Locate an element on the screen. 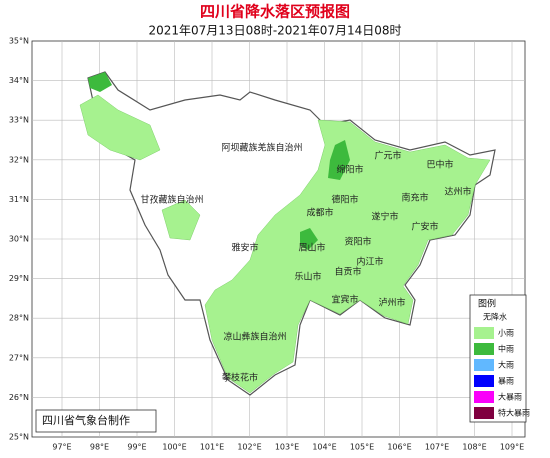 The height and width of the screenshot is (458, 550). lon-label: 108°E is located at coordinates (474, 447).